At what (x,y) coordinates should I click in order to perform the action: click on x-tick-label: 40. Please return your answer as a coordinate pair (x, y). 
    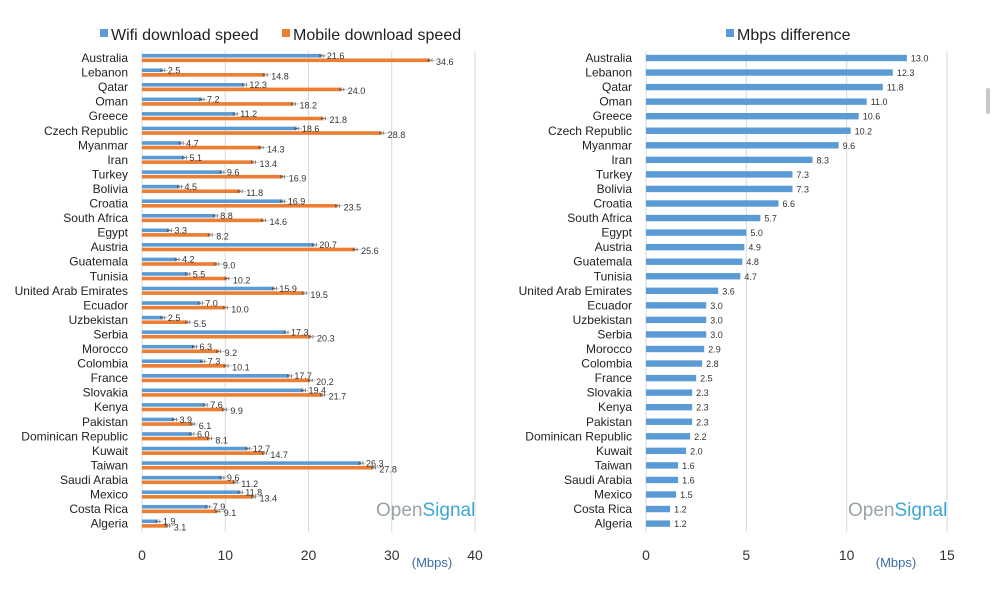
    Looking at the image, I should click on (475, 555).